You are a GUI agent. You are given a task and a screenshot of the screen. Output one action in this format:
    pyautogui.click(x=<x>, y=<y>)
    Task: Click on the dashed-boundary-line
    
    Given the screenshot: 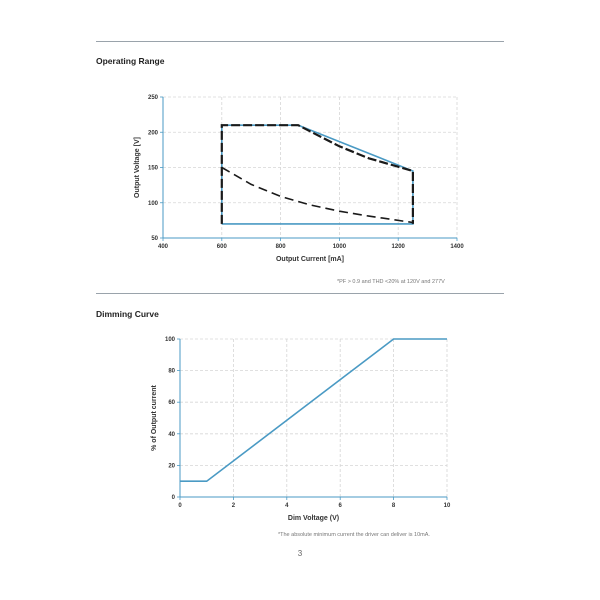 What is the action you would take?
    pyautogui.click(x=317, y=174)
    